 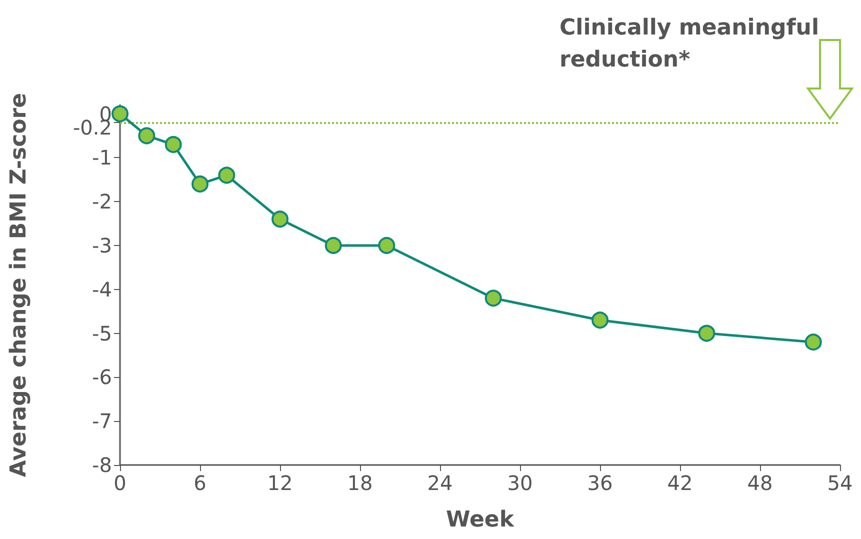 What do you see at coordinates (102, 245) in the screenshot?
I see `y-tick-label: -3` at bounding box center [102, 245].